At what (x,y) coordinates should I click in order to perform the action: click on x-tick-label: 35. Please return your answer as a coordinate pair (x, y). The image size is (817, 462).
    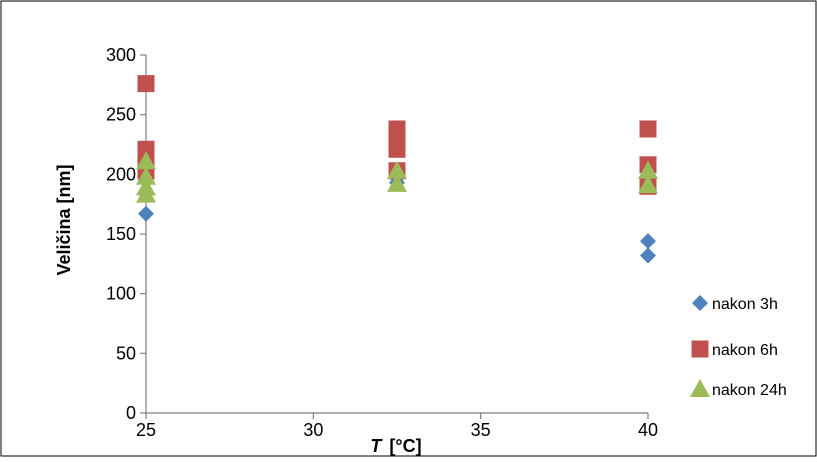
    Looking at the image, I should click on (481, 430).